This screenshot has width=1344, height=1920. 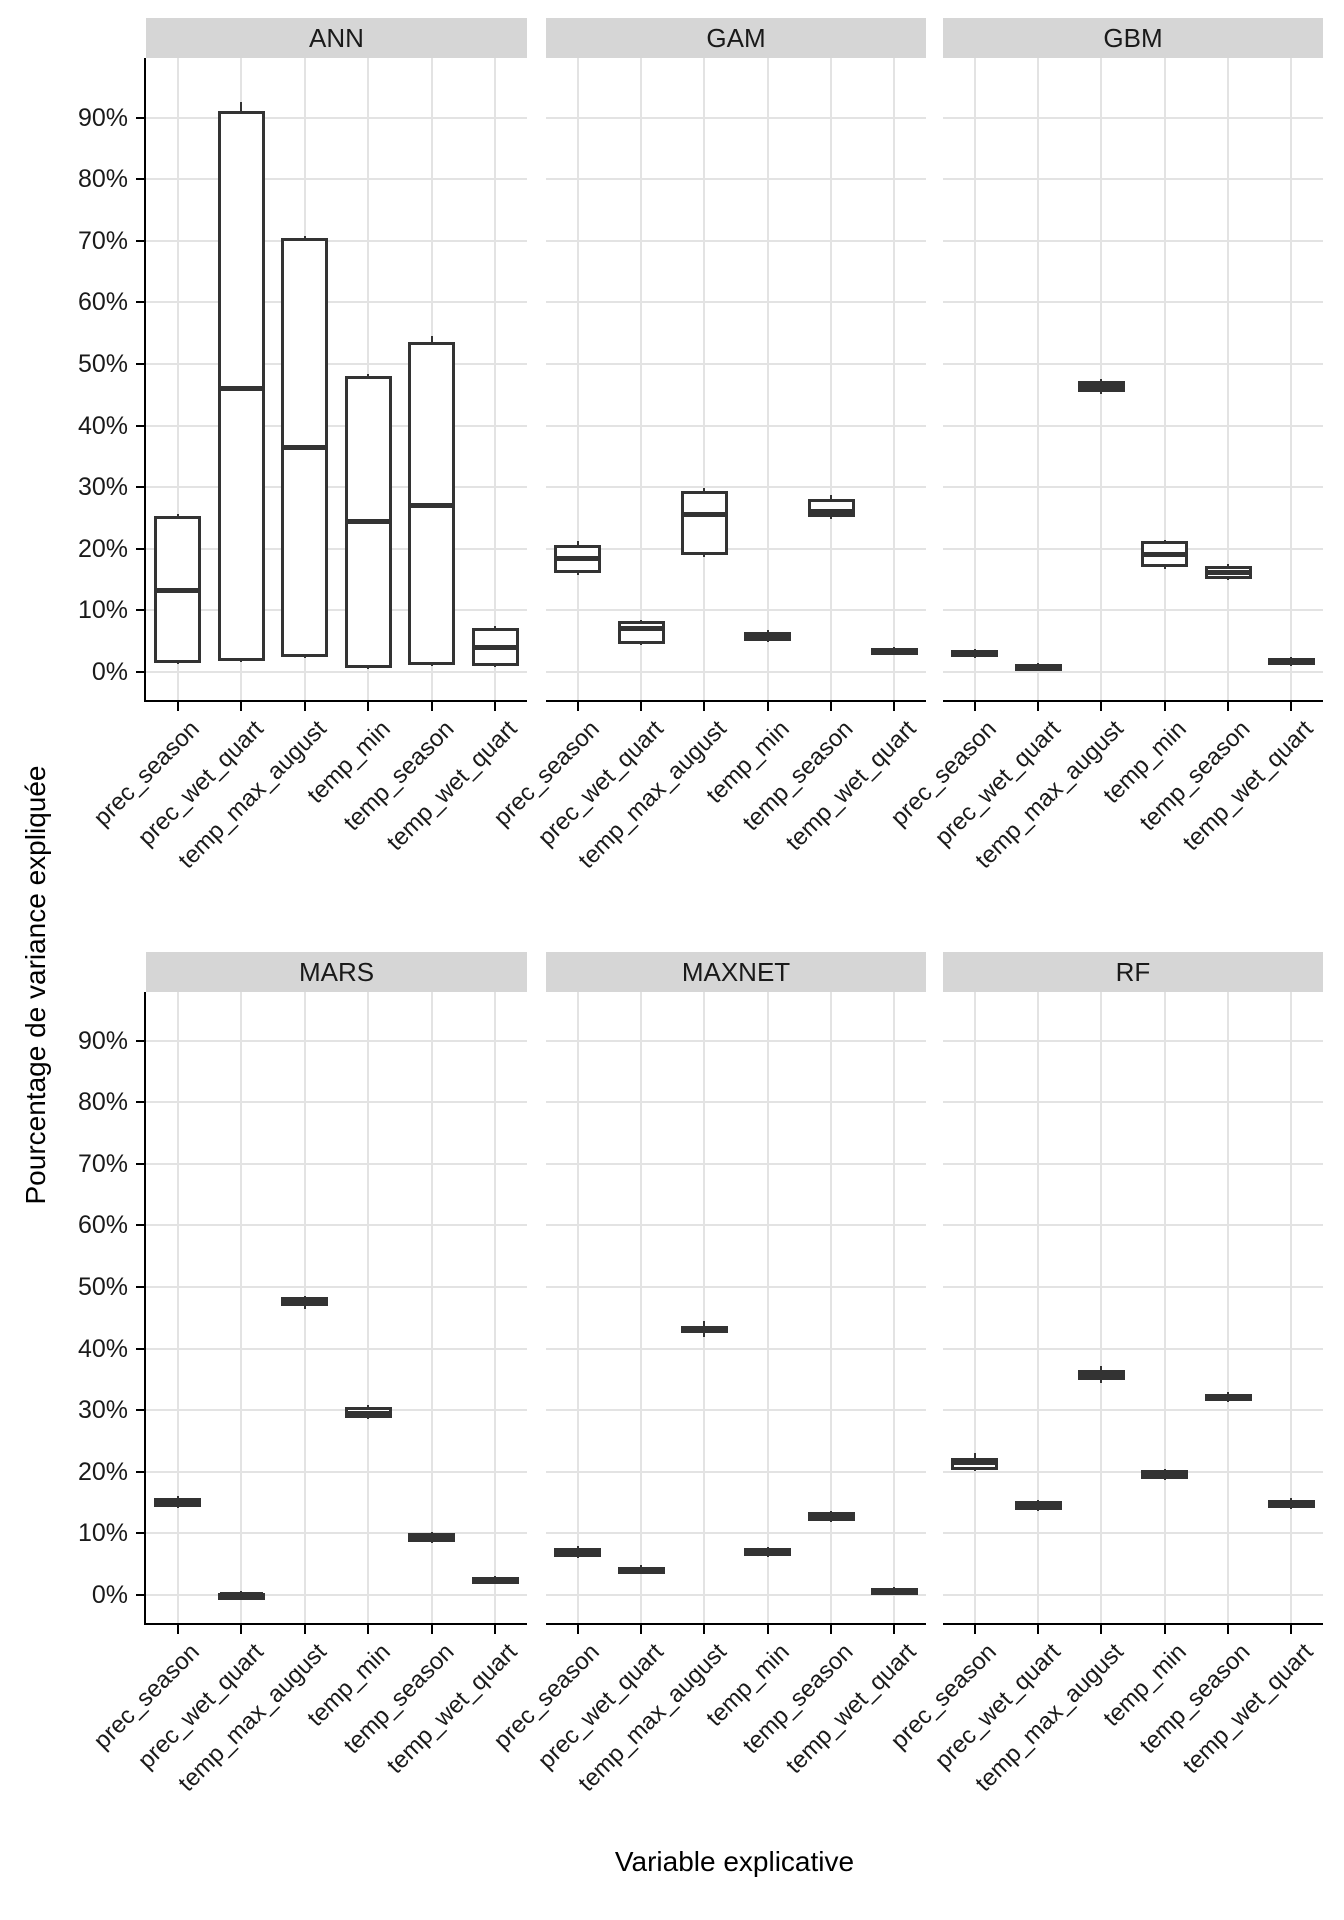 I want to click on x-axis-line-gam, so click(x=736, y=701).